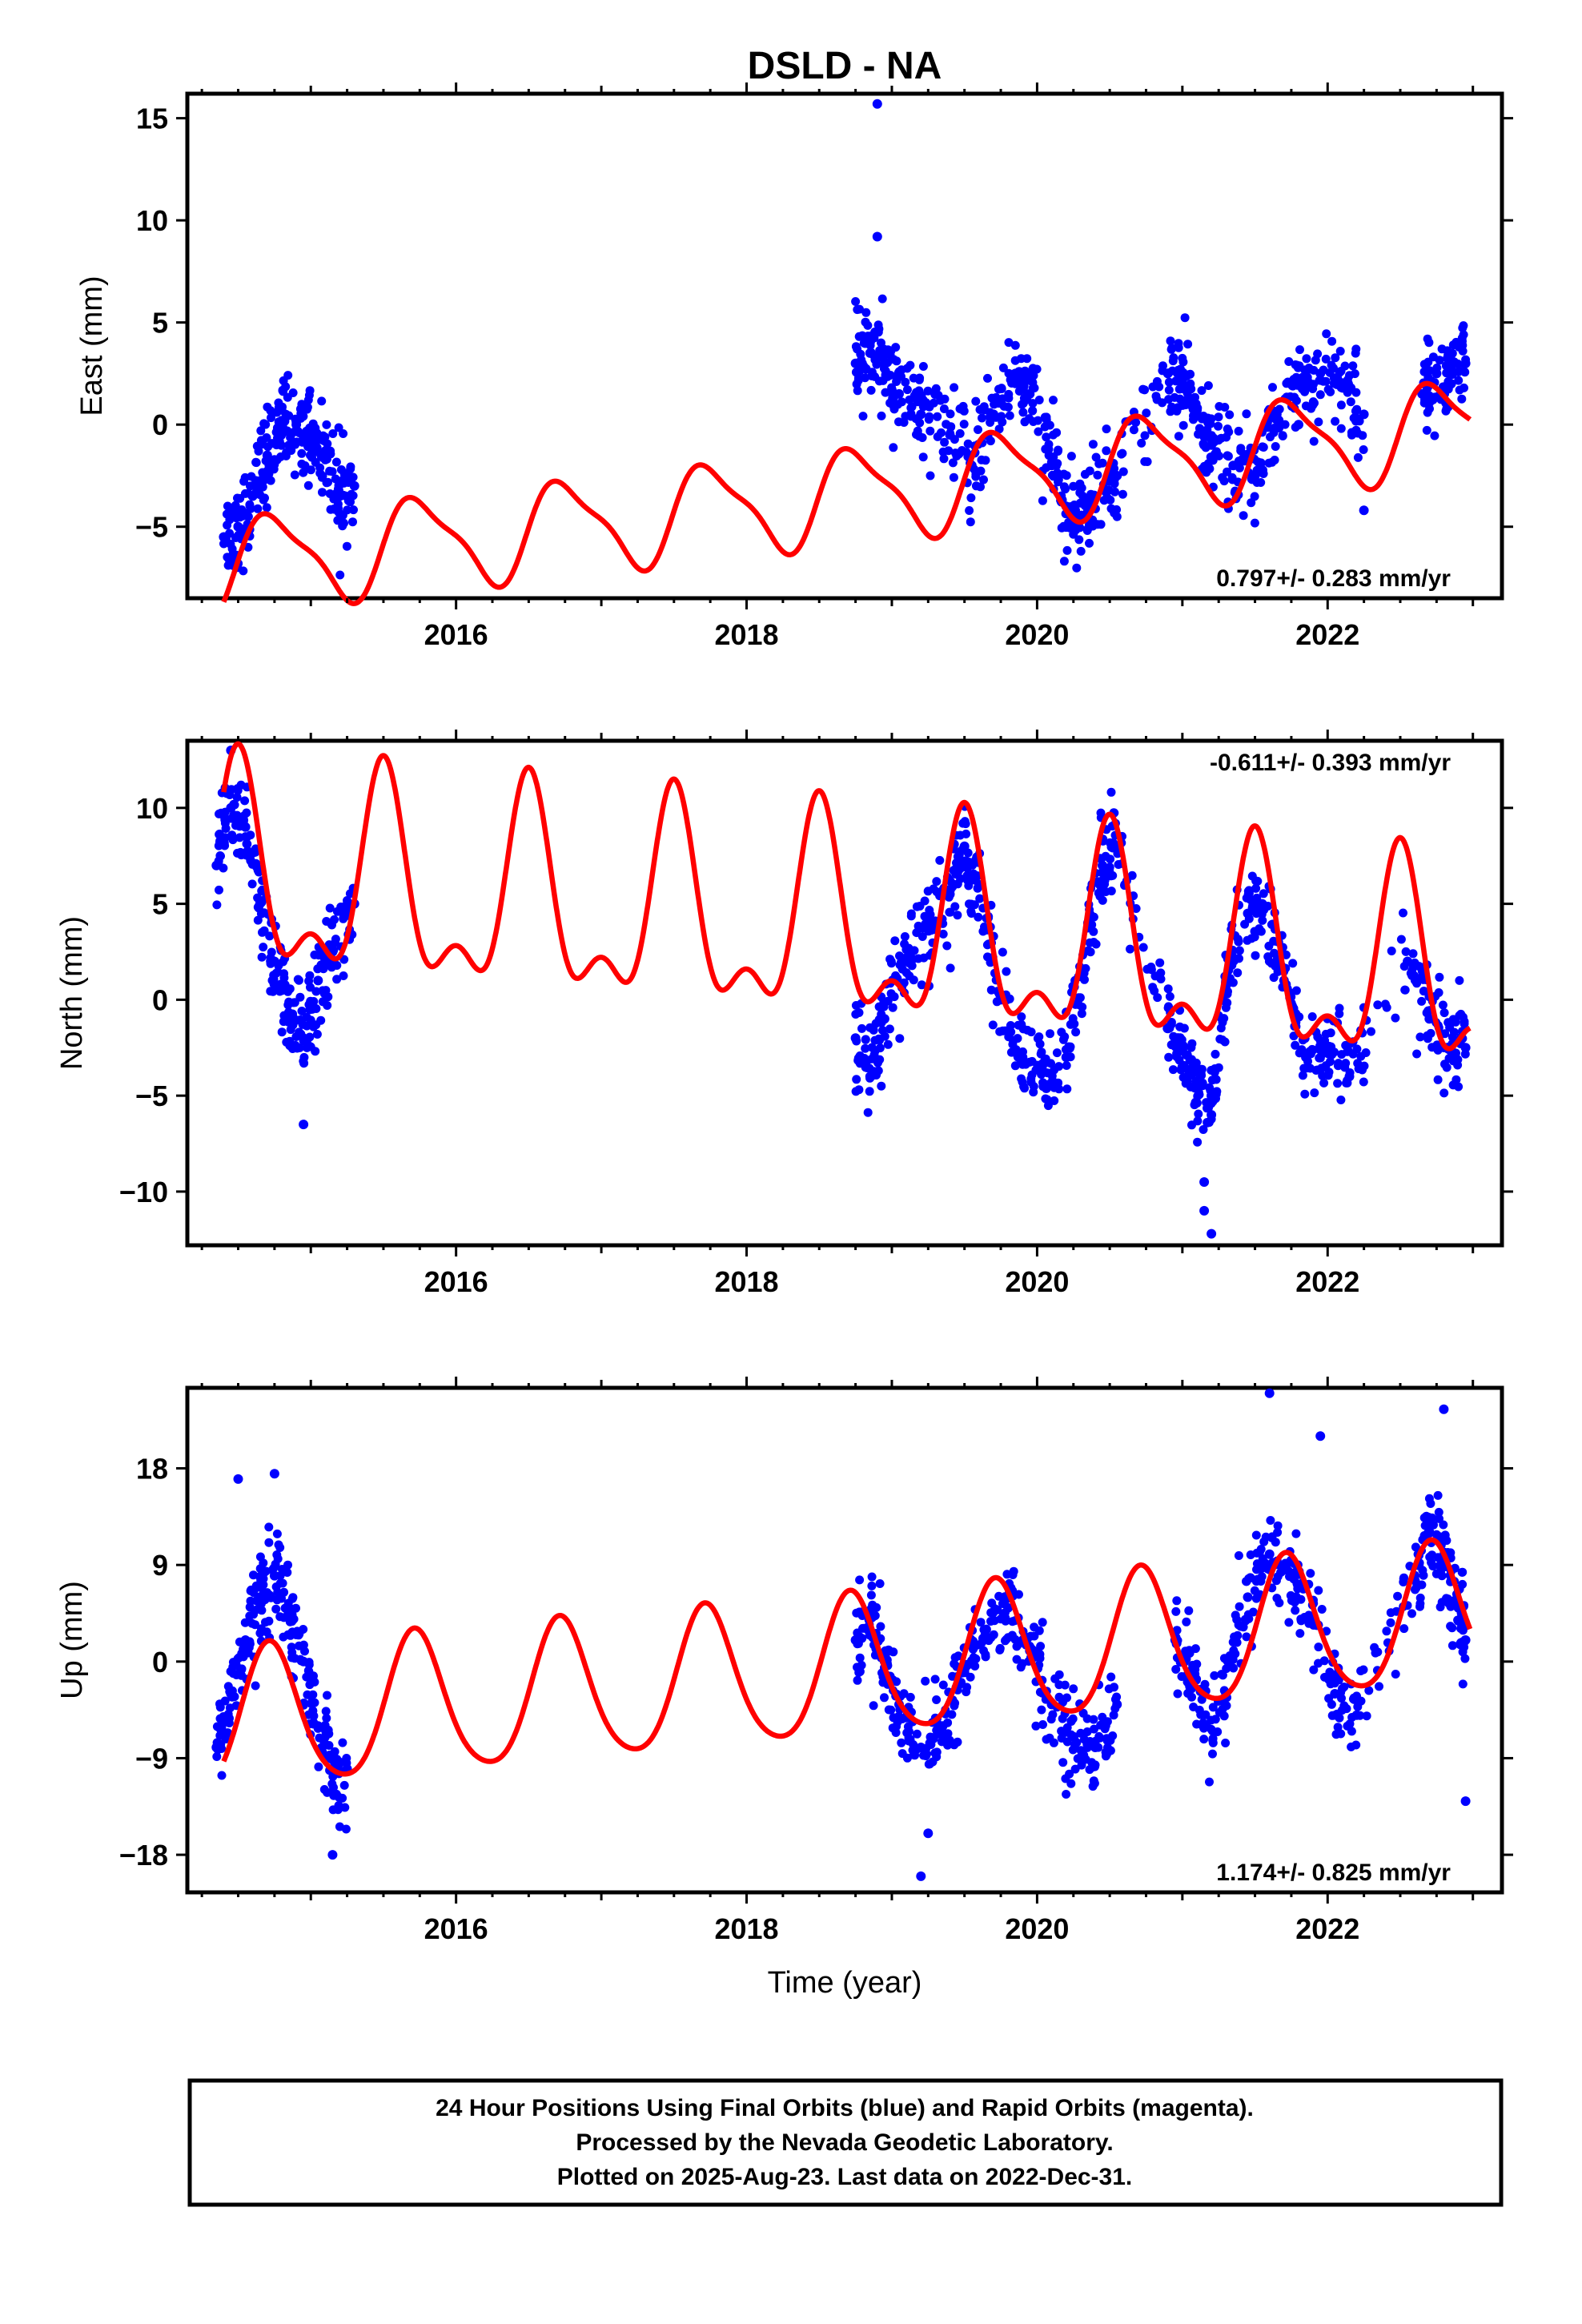  Describe the element at coordinates (1037, 634) in the screenshot. I see `east-x-tick-label: 2020` at that location.